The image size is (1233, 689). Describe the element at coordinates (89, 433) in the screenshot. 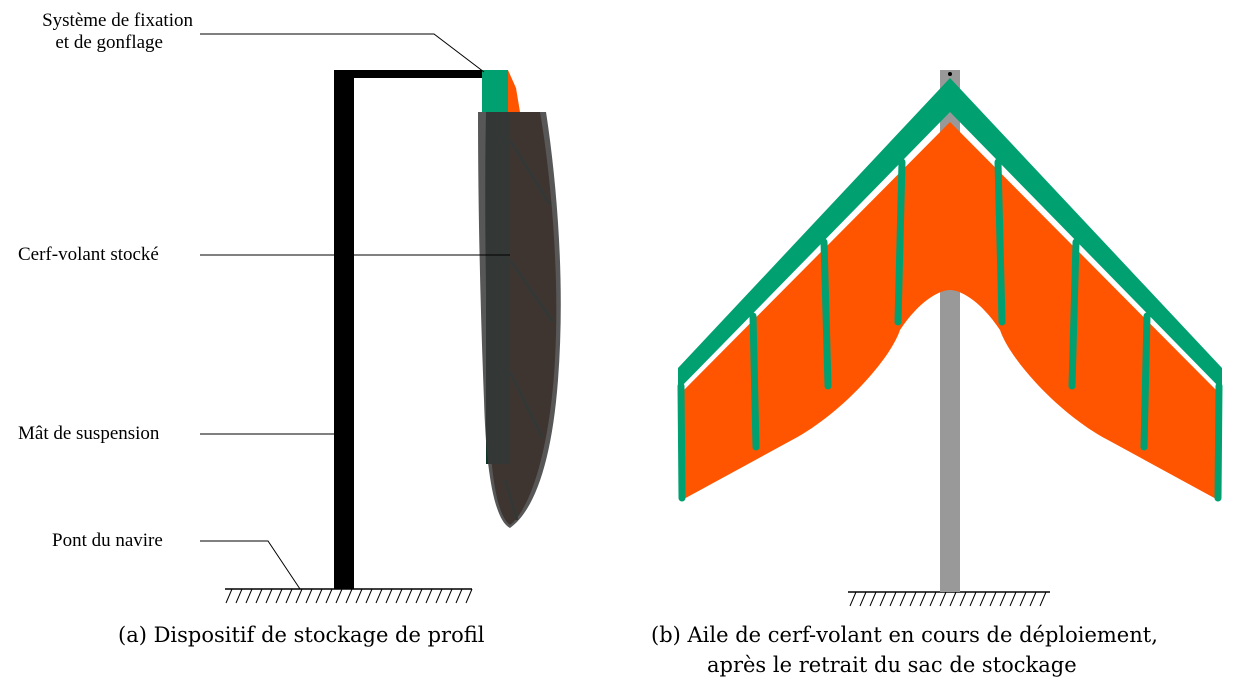

I see `label-suspension-mast: Mât de suspension` at that location.